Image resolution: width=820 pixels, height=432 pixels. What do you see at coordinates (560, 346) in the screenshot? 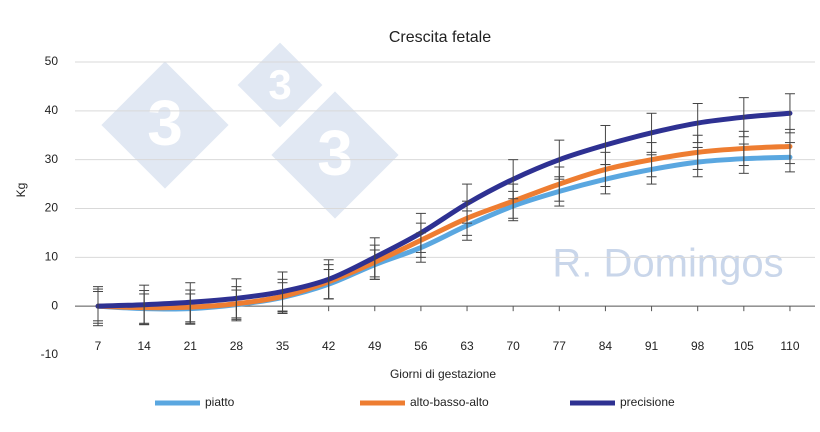
I see `x-tick-label: 77` at bounding box center [560, 346].